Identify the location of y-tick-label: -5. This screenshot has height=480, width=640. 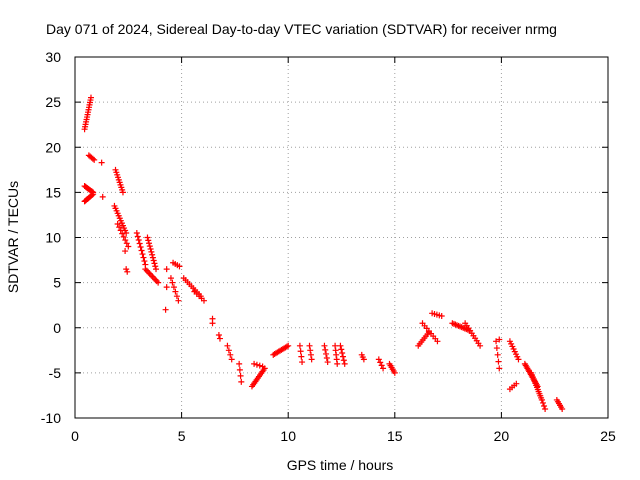
(55, 373).